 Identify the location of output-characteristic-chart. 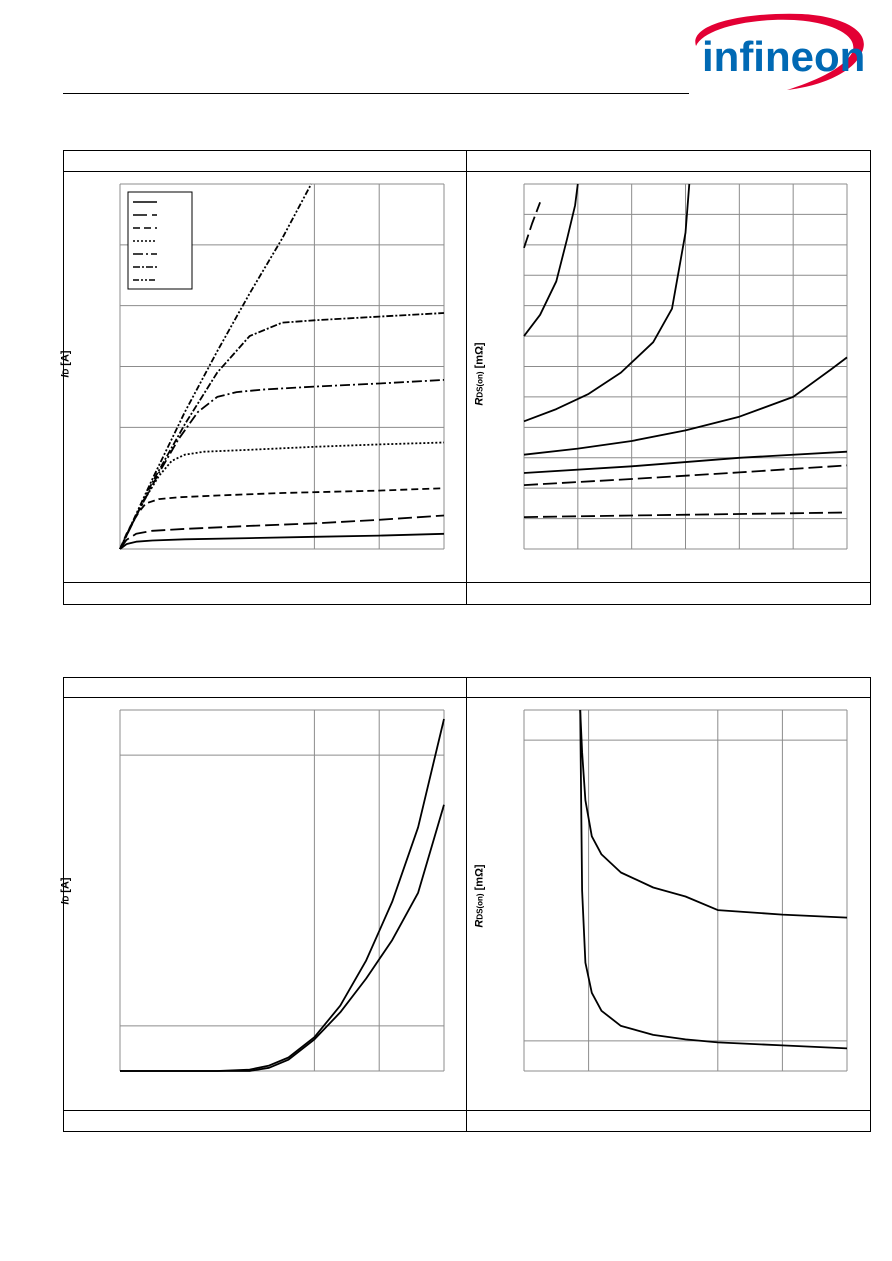
(282, 366).